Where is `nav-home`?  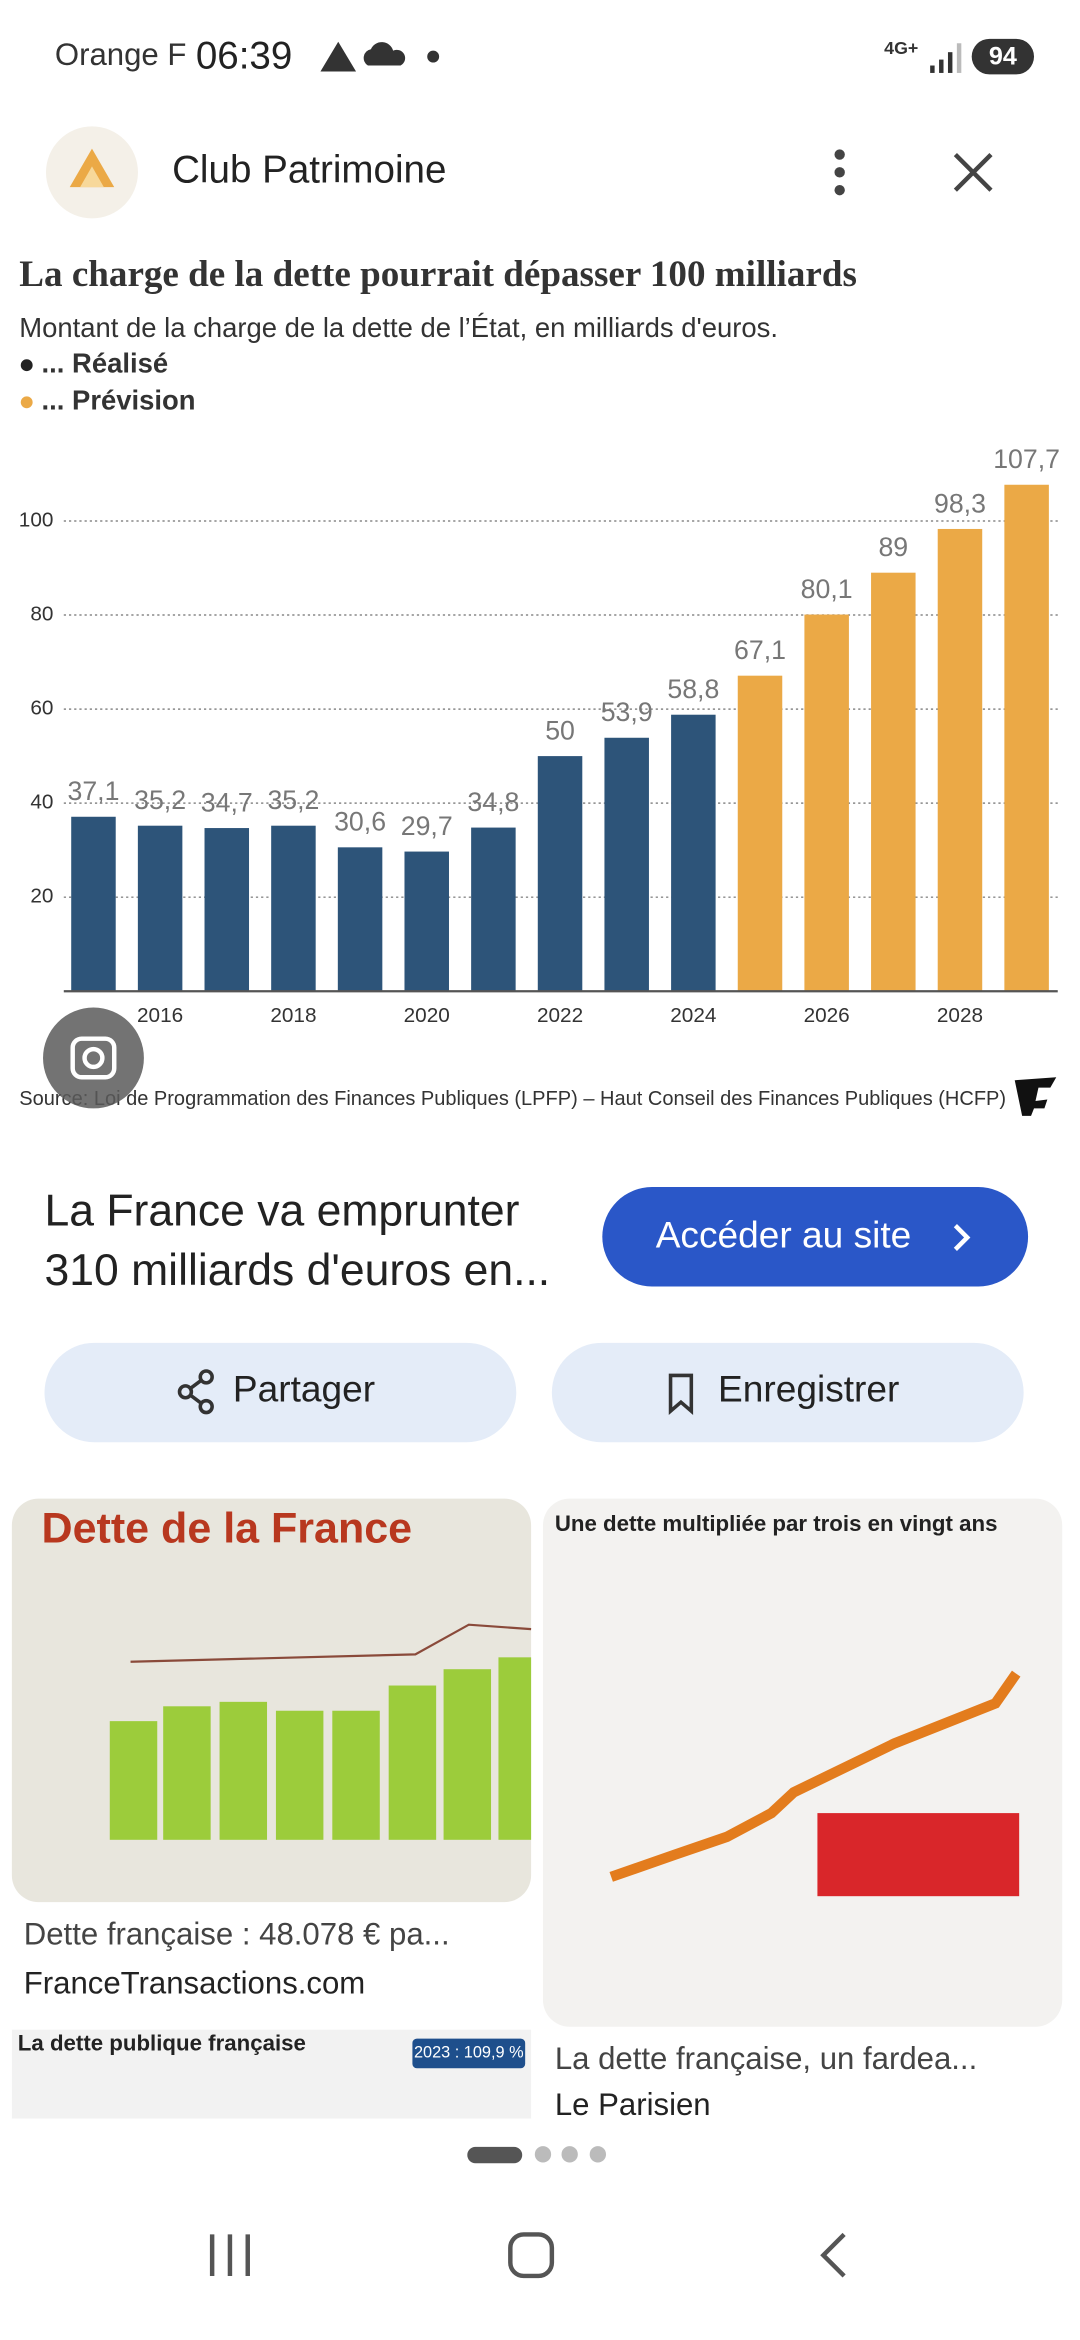 nav-home is located at coordinates (531, 2255).